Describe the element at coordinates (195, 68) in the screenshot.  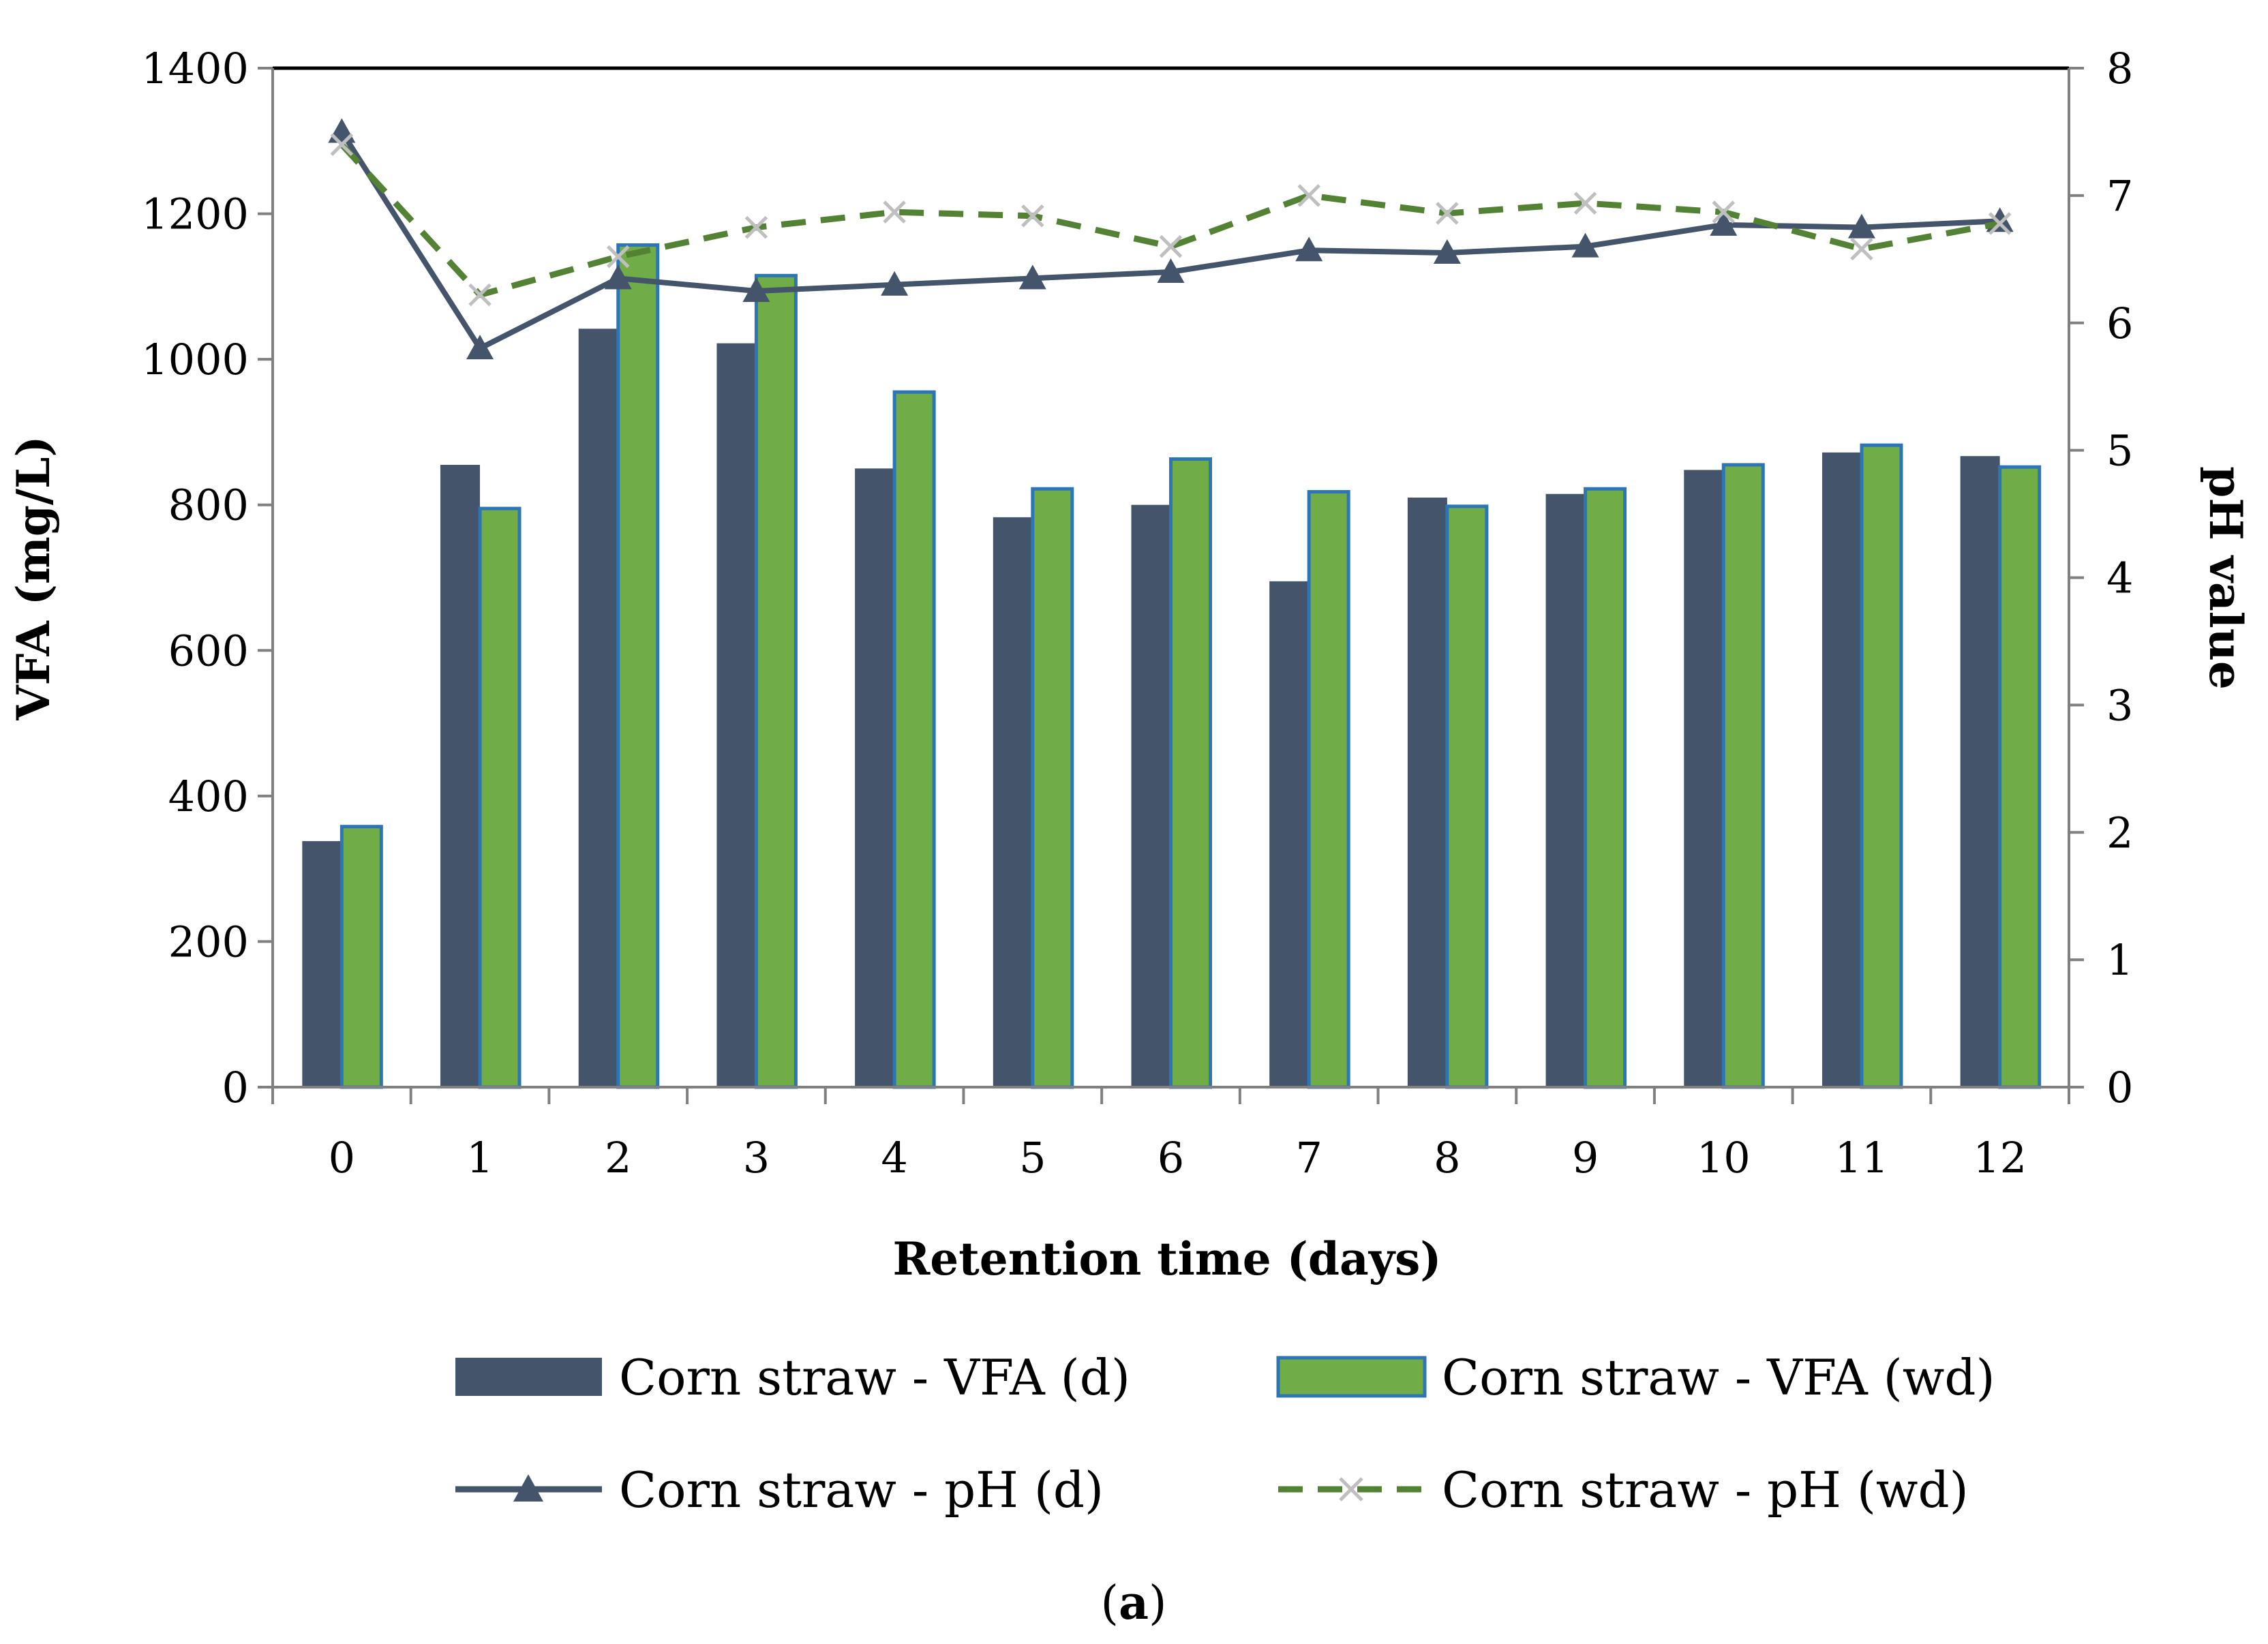
I see `y-tick-label-1400: 1400` at that location.